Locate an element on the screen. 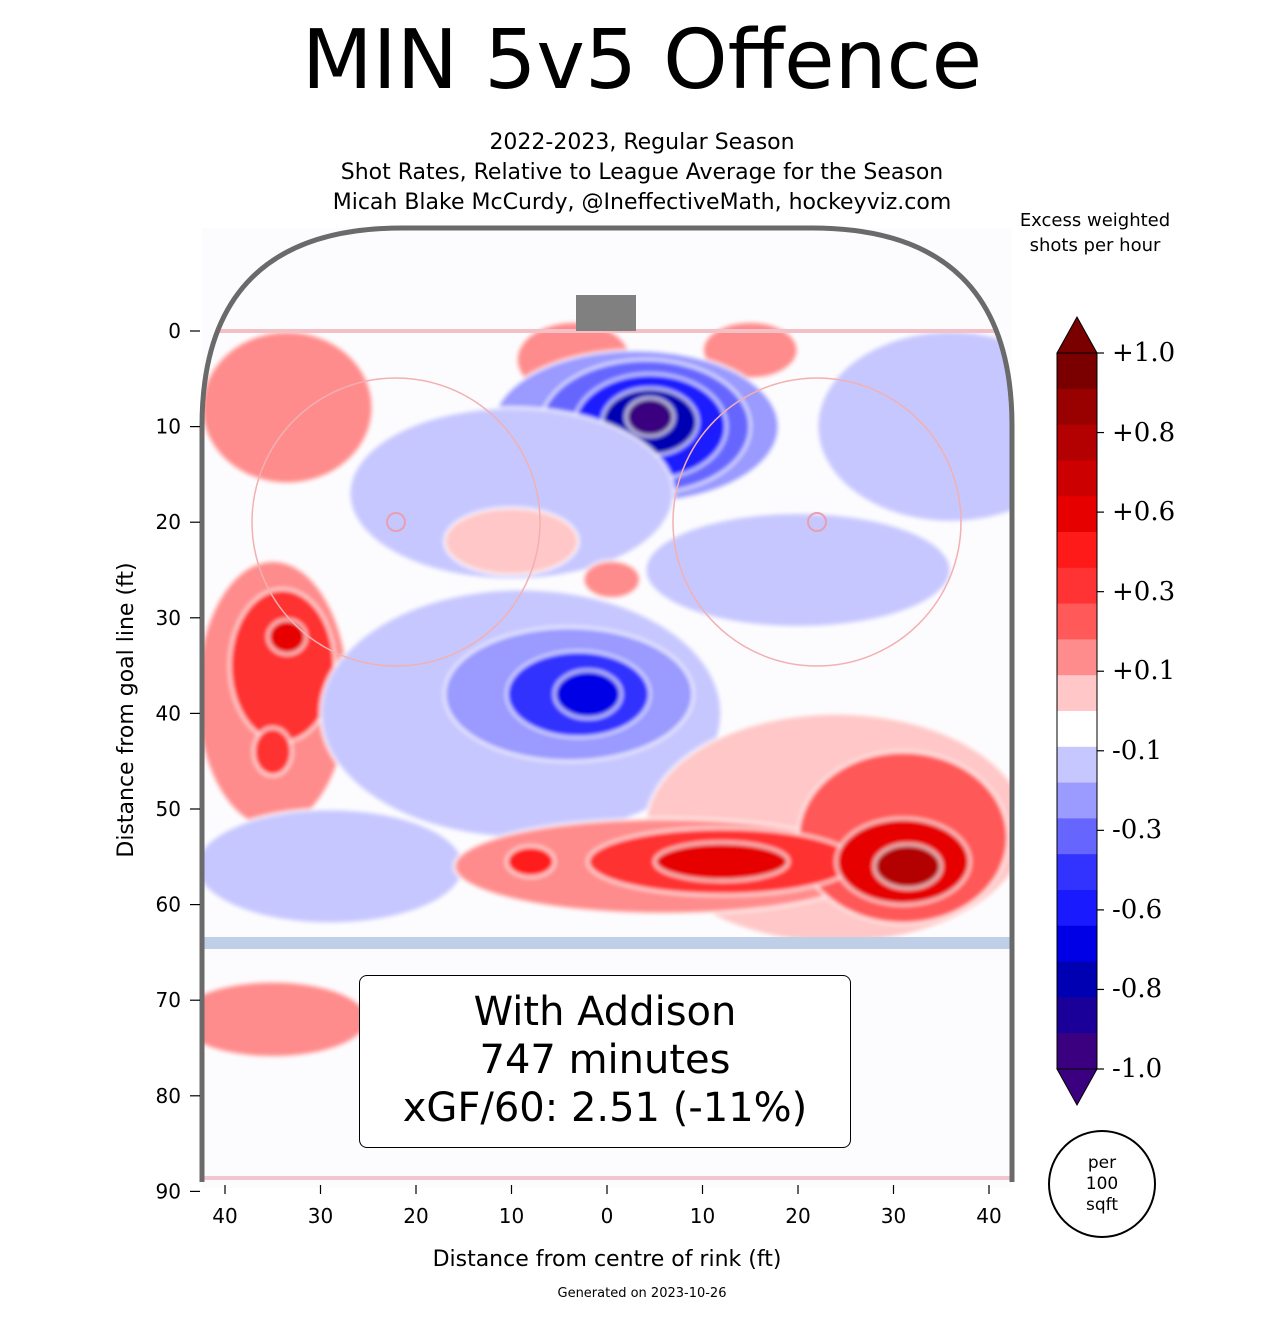 The image size is (1284, 1322). generated-note: Generated on 2023-10-26 is located at coordinates (642, 1293).